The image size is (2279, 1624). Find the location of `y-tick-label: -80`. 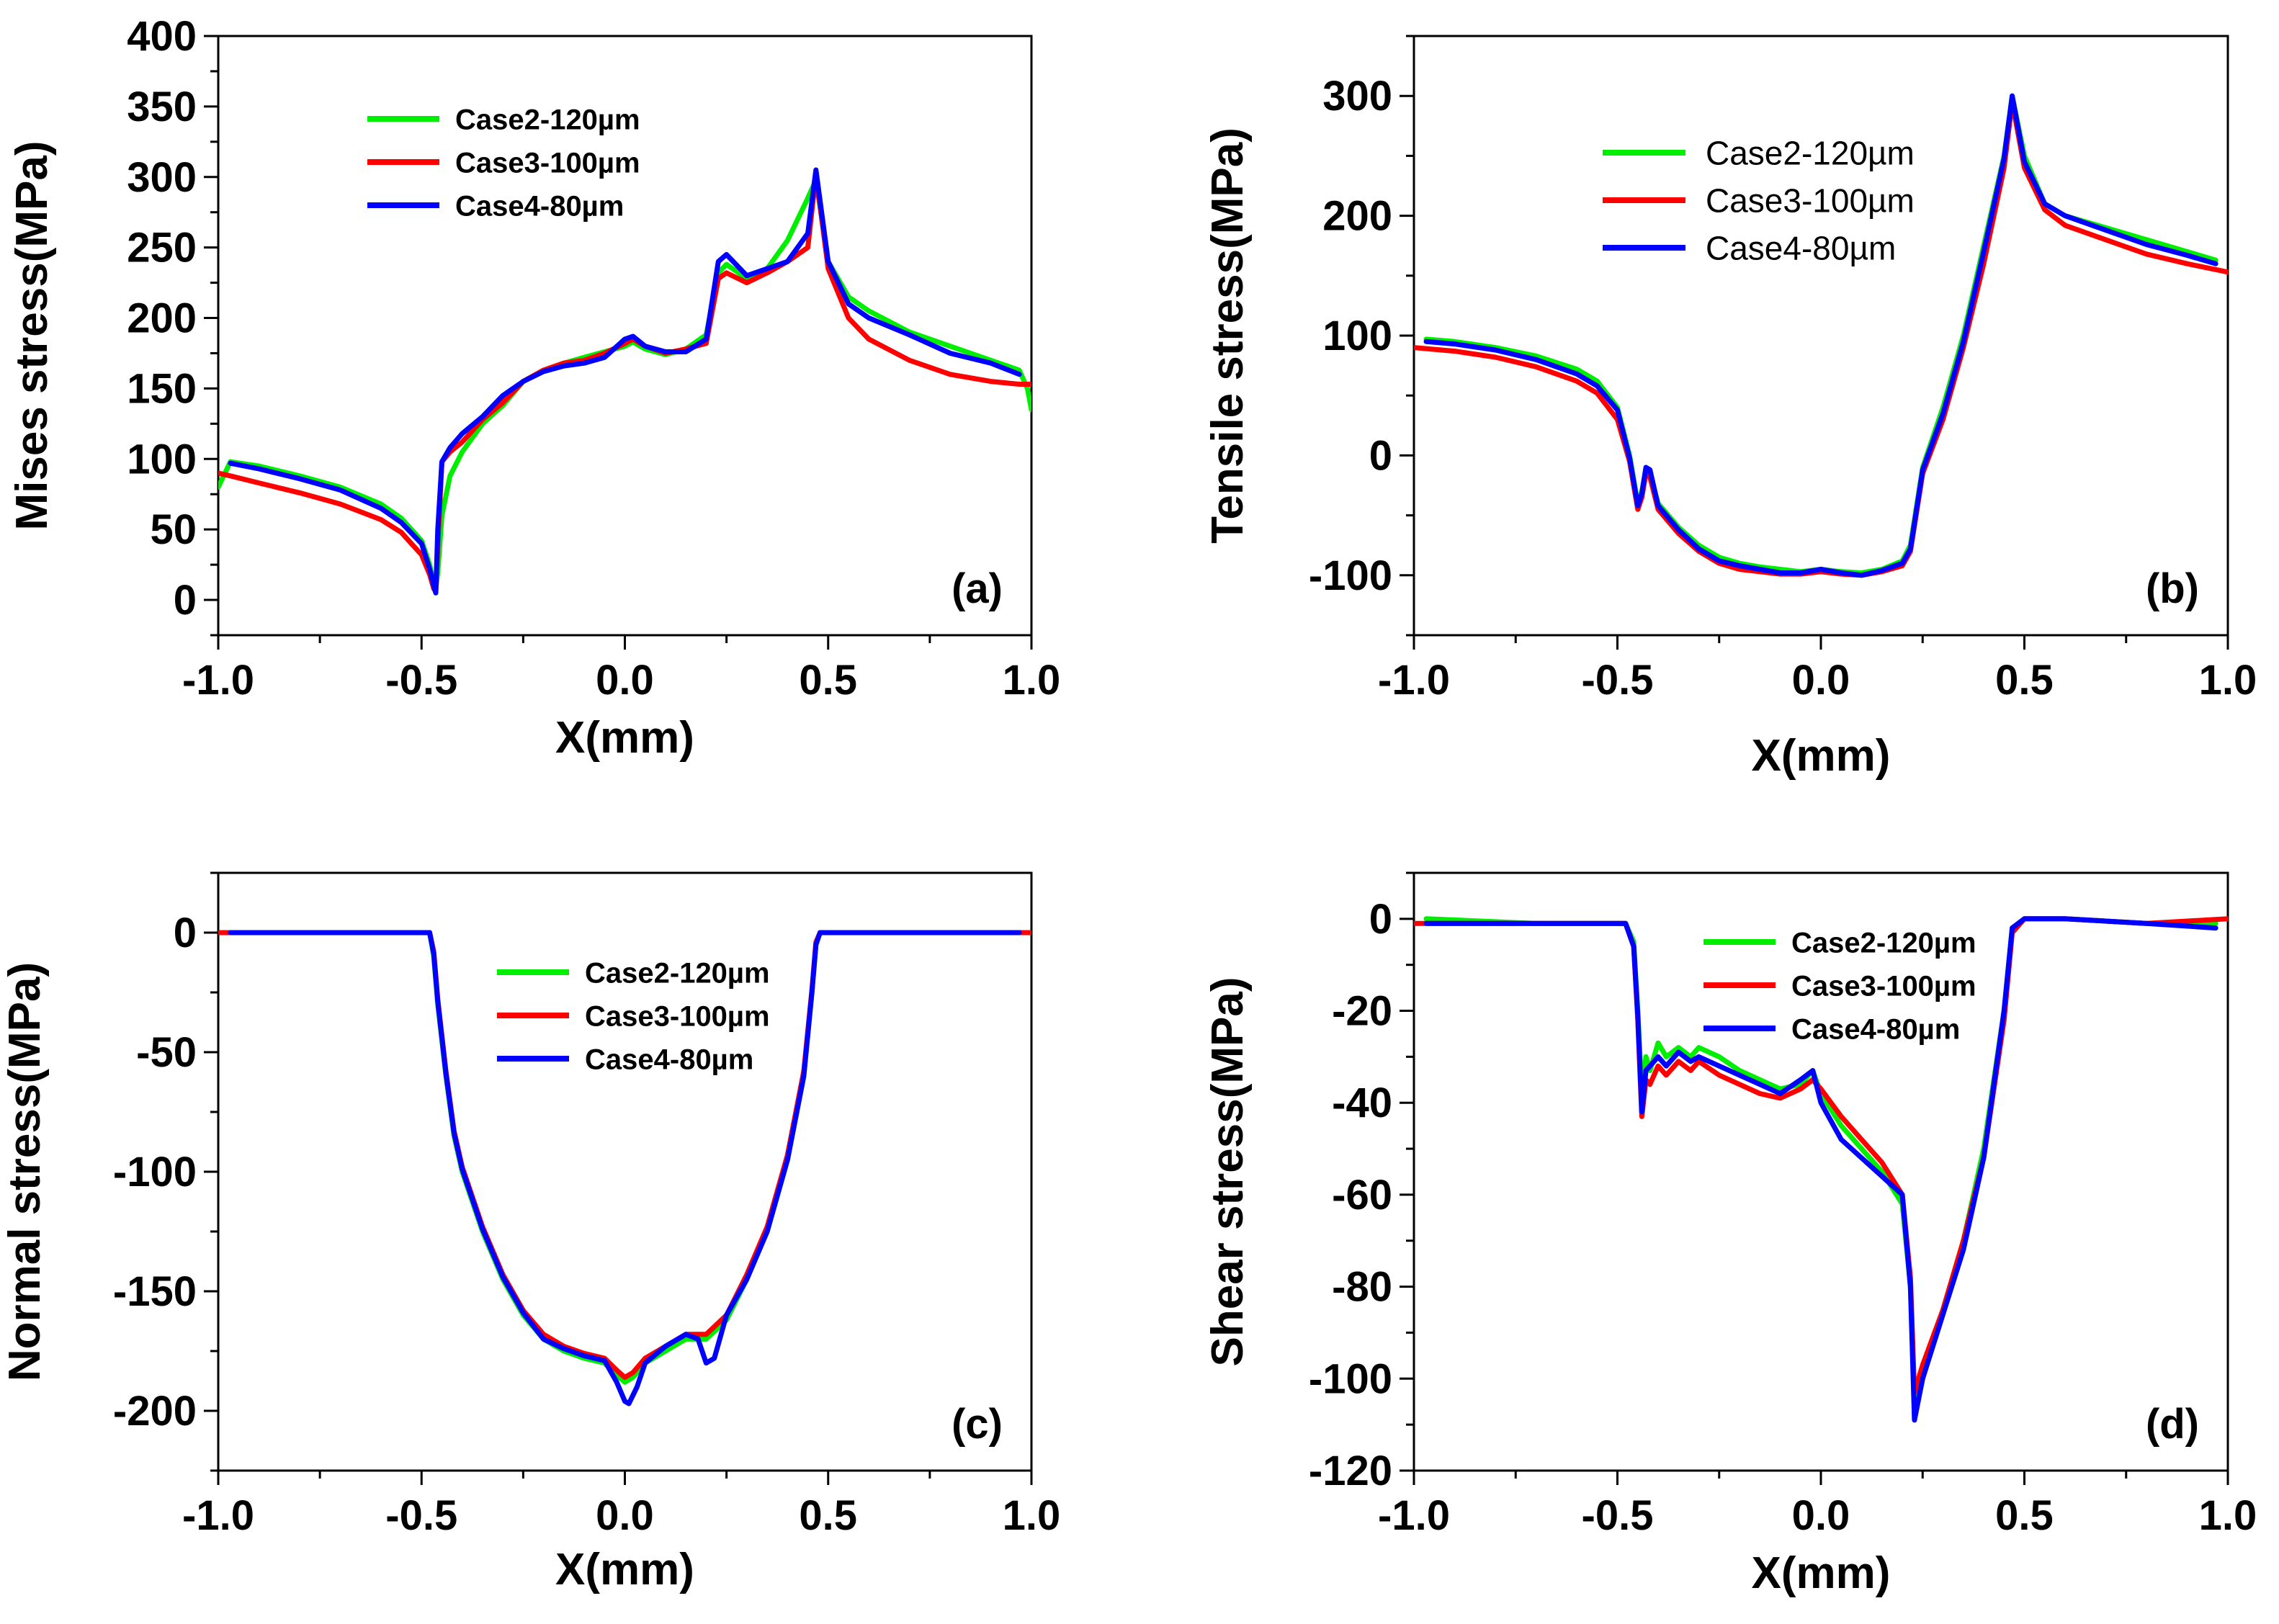

y-tick-label: -80 is located at coordinates (1362, 1288).